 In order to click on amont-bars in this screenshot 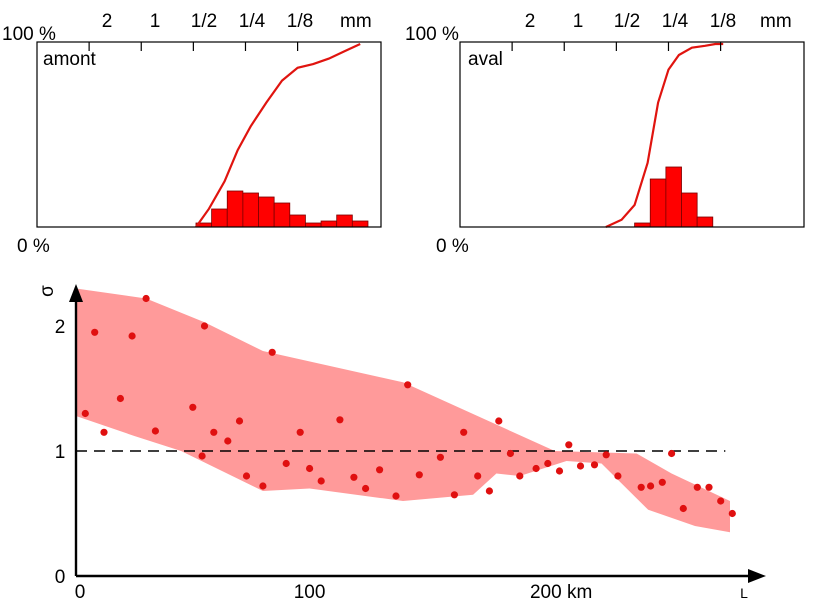, I will do `click(282, 209)`.